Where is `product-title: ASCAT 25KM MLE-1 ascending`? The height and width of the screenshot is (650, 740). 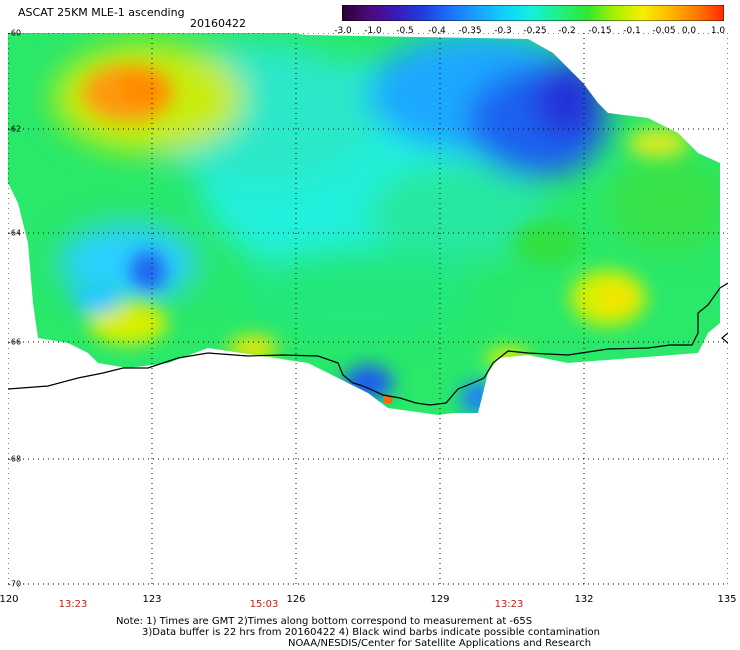 product-title: ASCAT 25KM MLE-1 ascending is located at coordinates (101, 12).